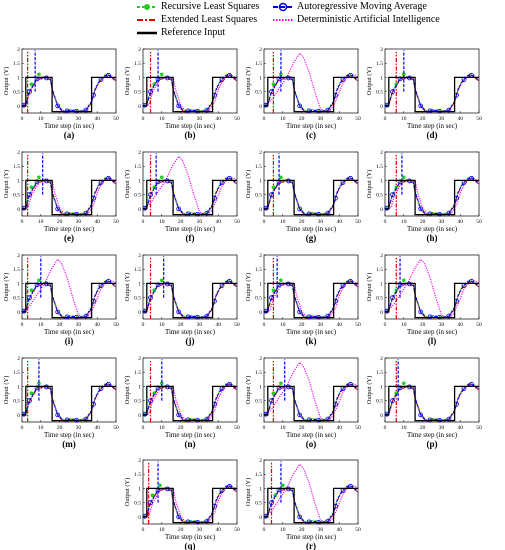  Describe the element at coordinates (311, 444) in the screenshot. I see `panel-label: (o)` at that location.